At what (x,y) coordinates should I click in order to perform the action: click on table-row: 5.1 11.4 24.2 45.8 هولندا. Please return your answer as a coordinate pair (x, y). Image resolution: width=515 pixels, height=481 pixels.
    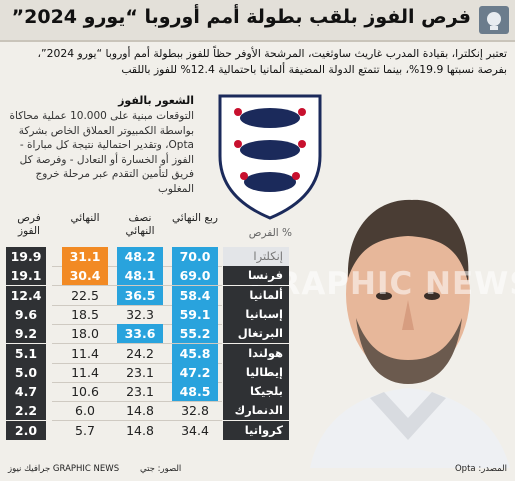
    Looking at the image, I should click on (257, 353).